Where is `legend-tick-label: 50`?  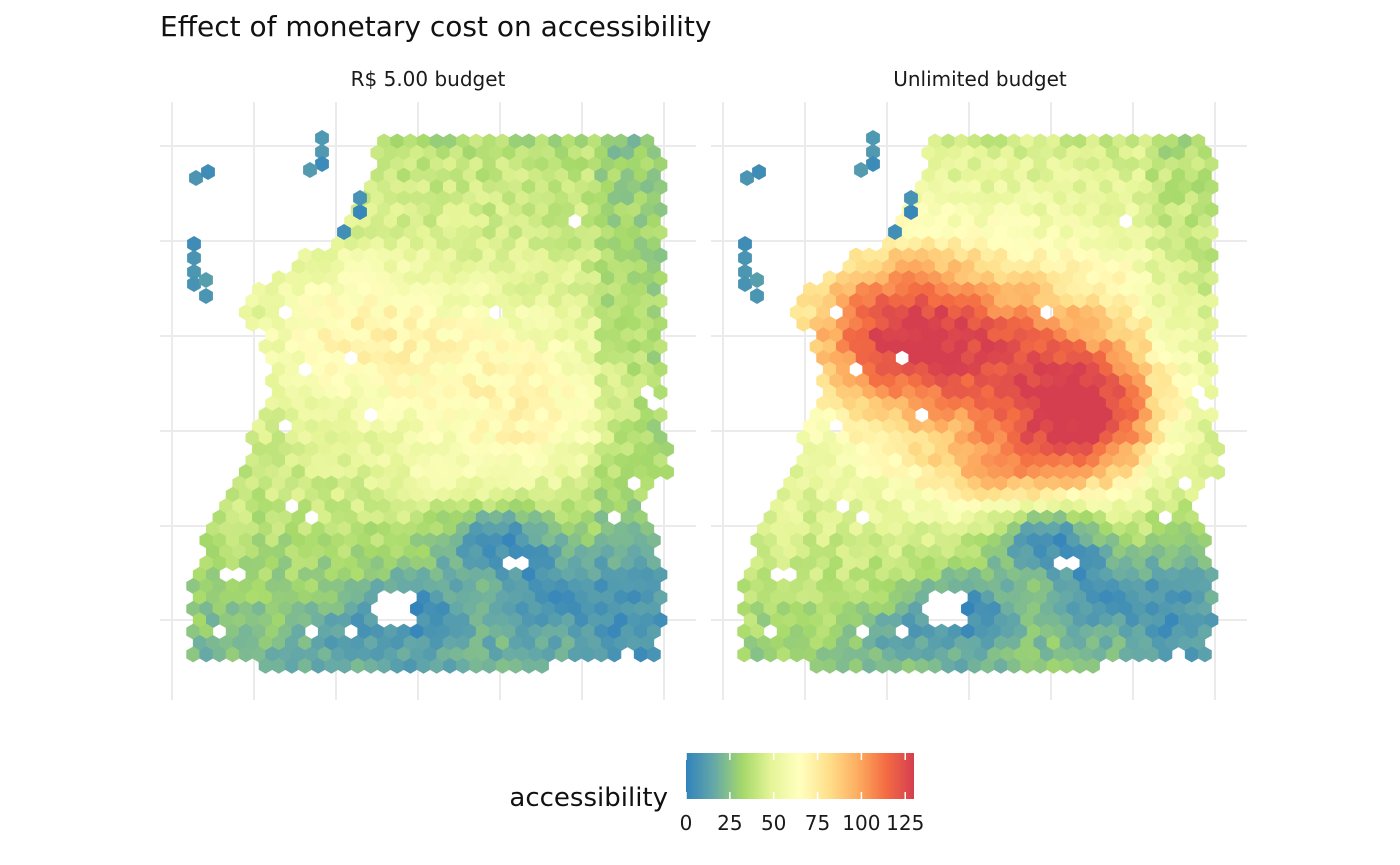
legend-tick-label: 50 is located at coordinates (773, 823).